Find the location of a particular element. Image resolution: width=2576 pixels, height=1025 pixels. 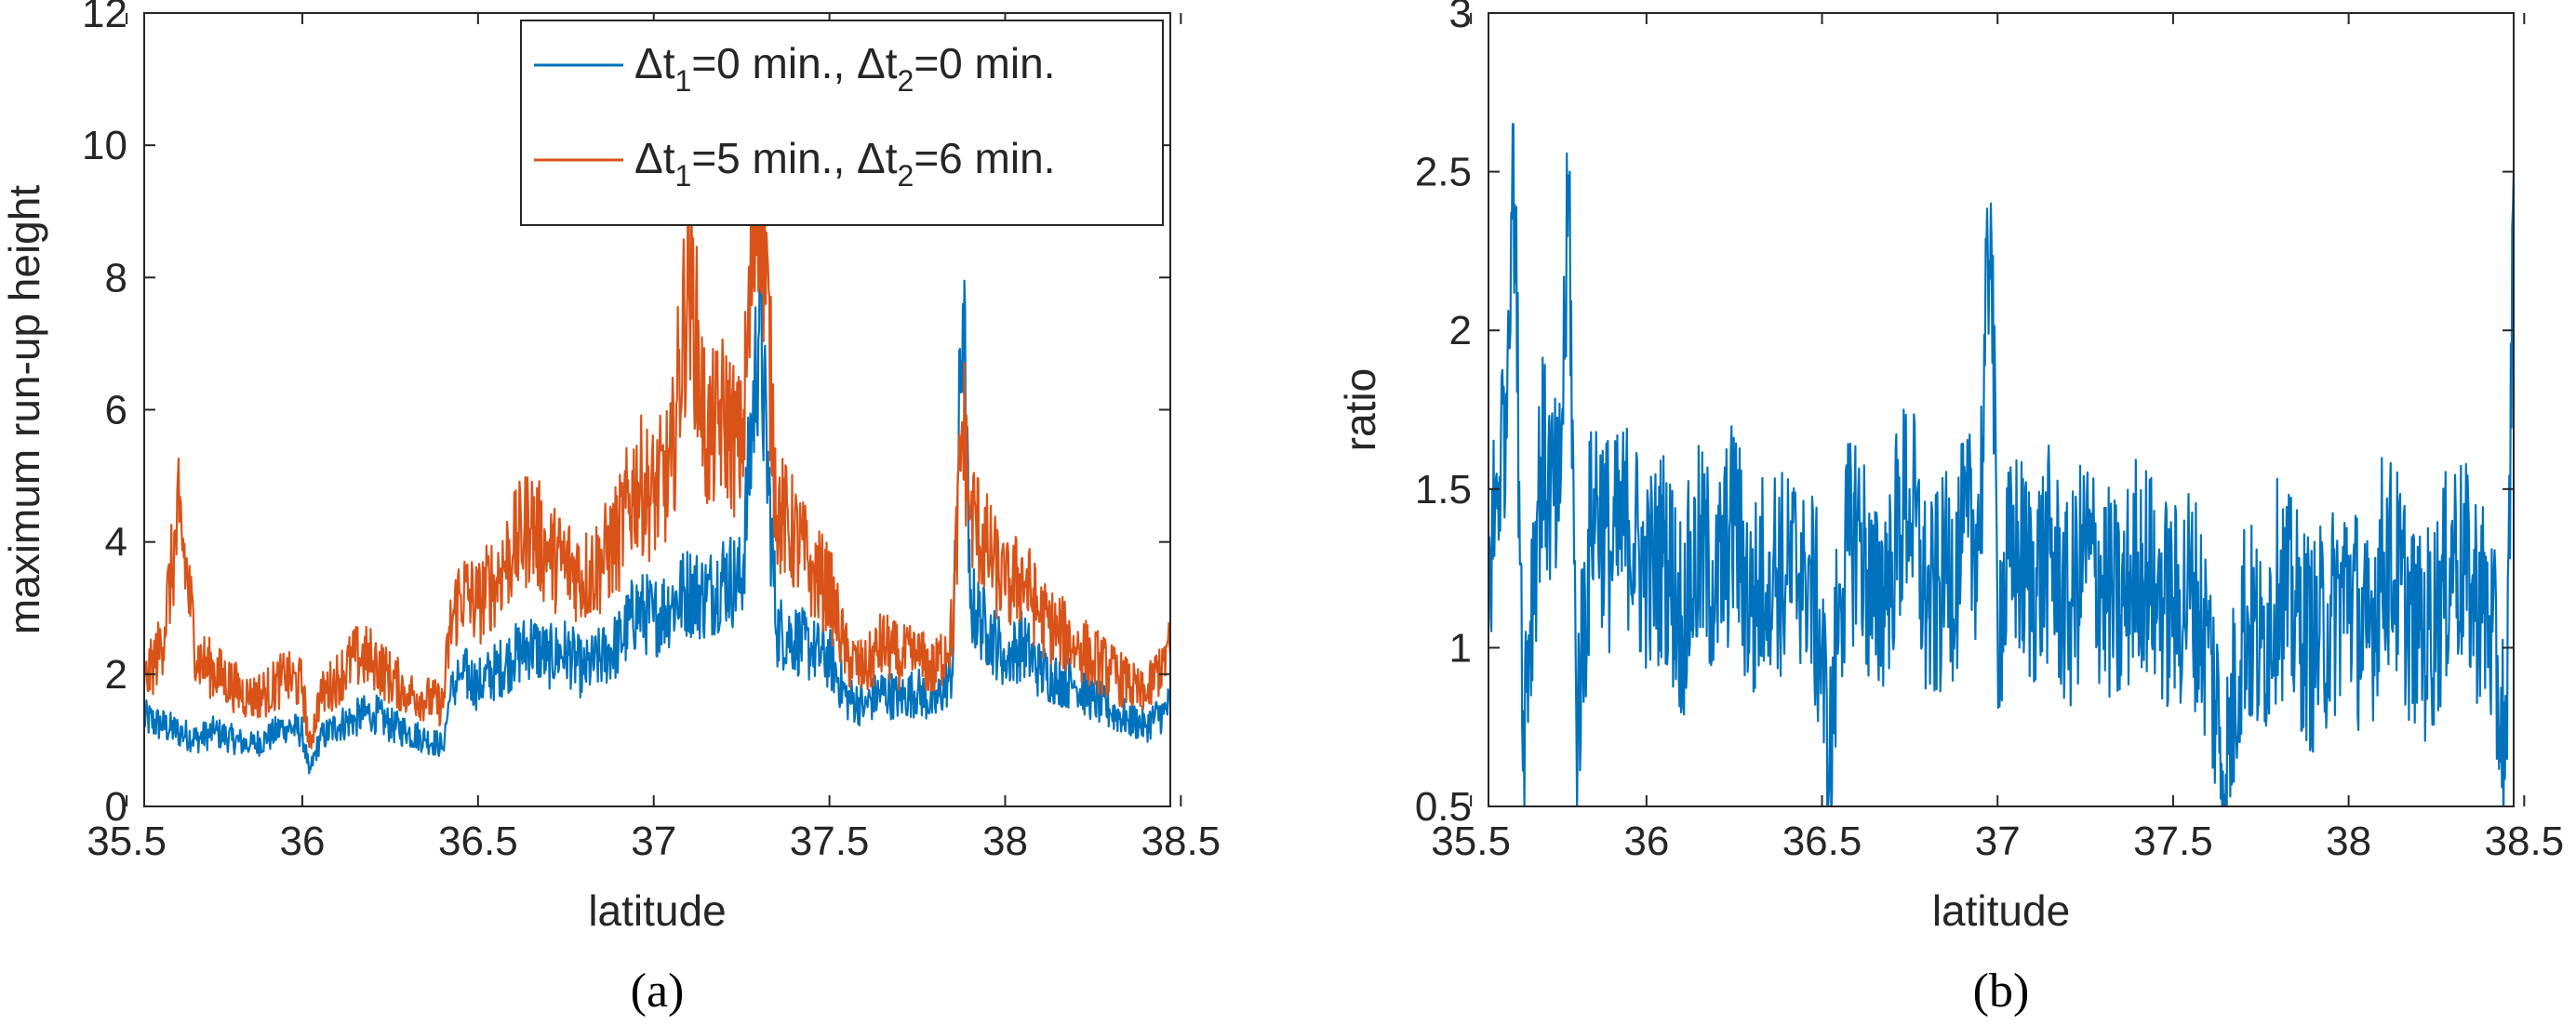

y-tick-label: 1.5 is located at coordinates (1443, 489).